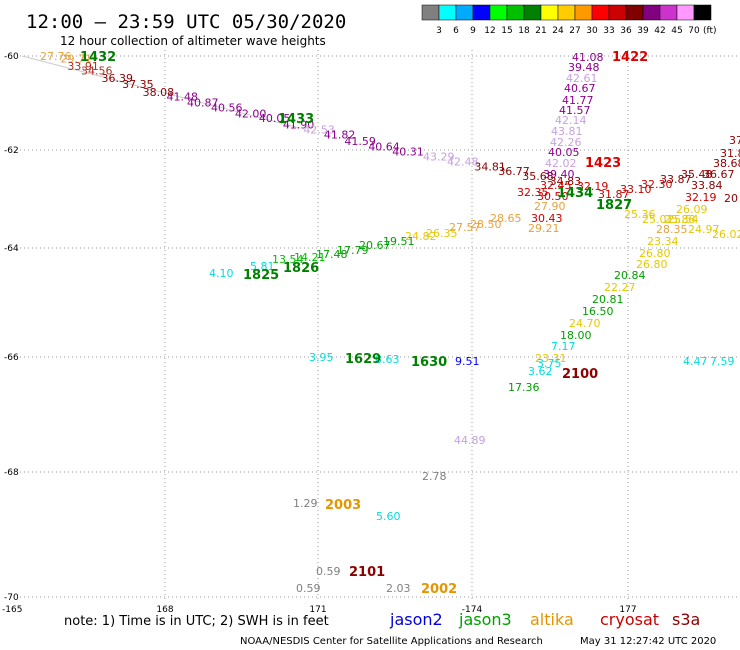  I want to click on wave-height-value: 42.61, so click(582, 78).